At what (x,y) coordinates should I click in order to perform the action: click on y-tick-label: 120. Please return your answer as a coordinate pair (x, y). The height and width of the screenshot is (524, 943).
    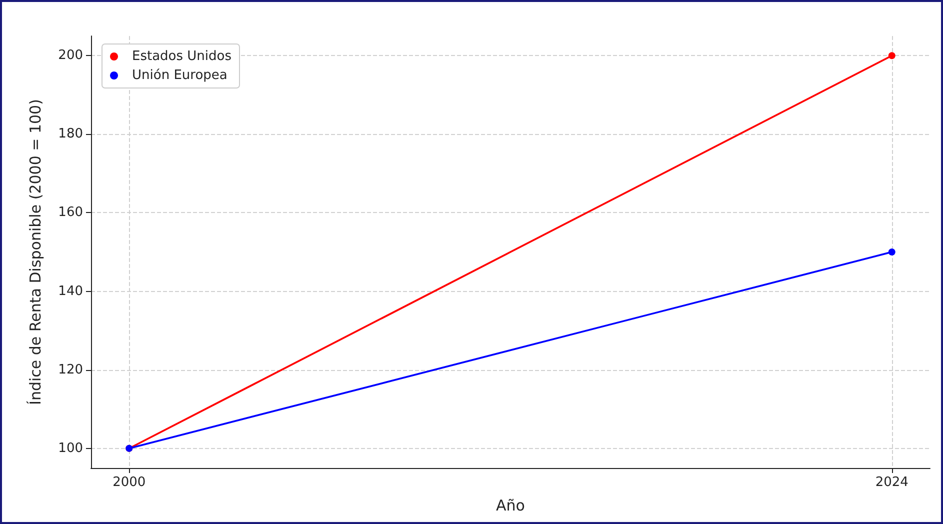
    Looking at the image, I should click on (70, 370).